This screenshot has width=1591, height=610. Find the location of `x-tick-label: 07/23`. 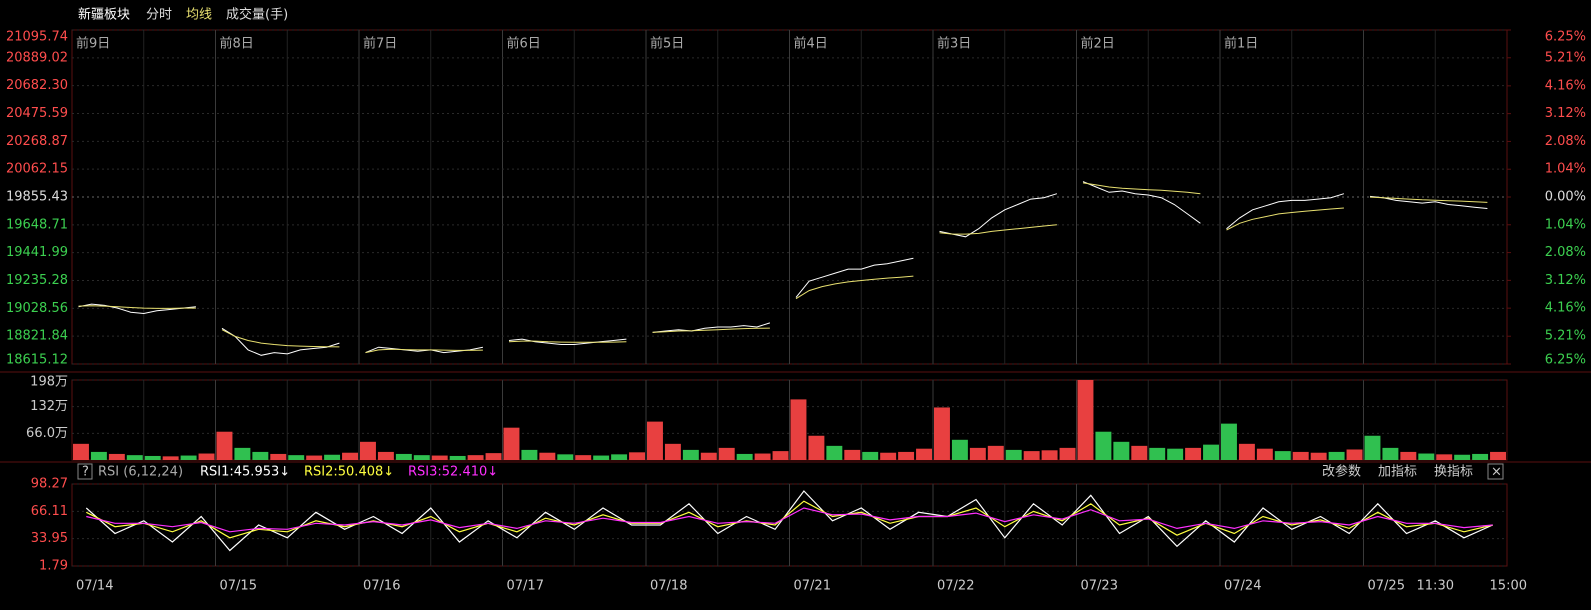

x-tick-label: 07/23 is located at coordinates (1099, 586).